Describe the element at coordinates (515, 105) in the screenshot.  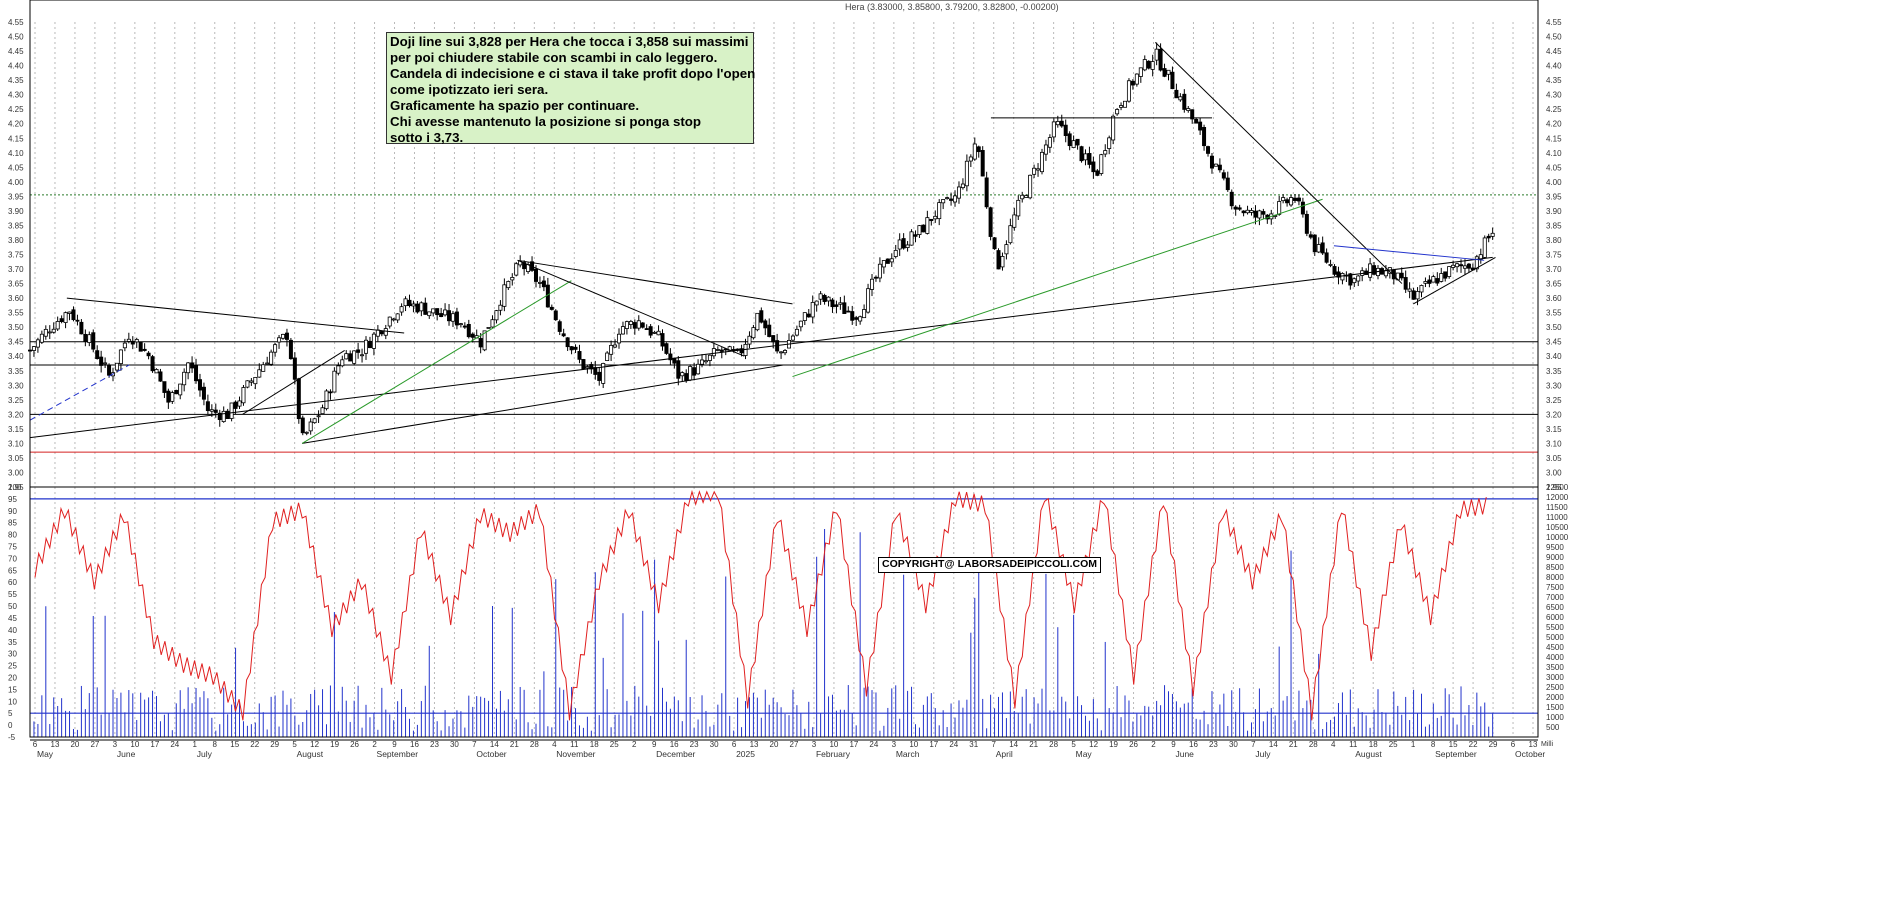
I see `note-line: Graficamente ha spazio per continuare.` at that location.